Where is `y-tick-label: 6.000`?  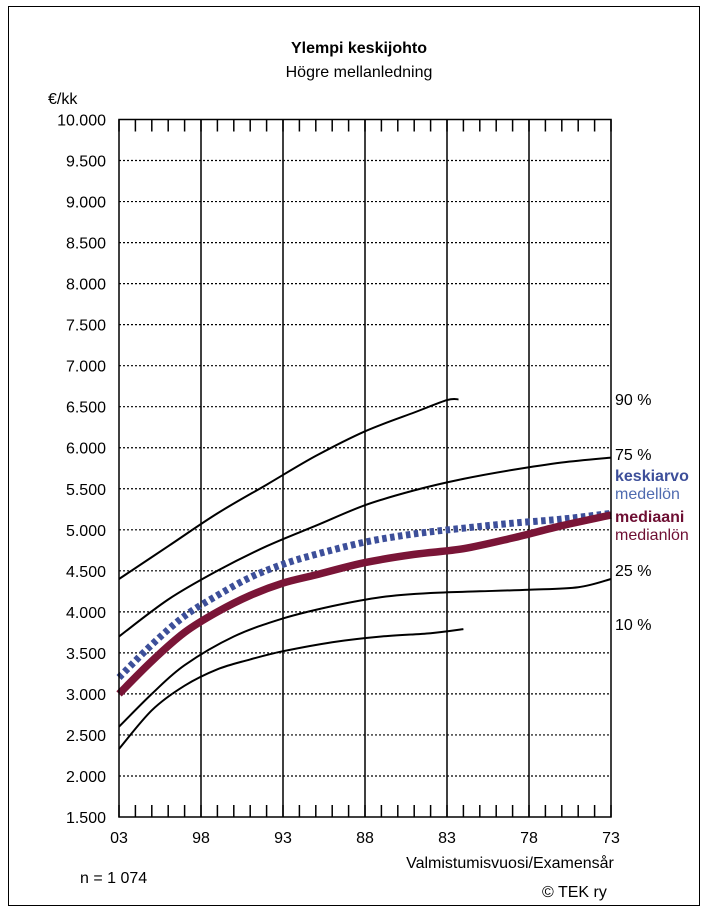 y-tick-label: 6.000 is located at coordinates (86, 449).